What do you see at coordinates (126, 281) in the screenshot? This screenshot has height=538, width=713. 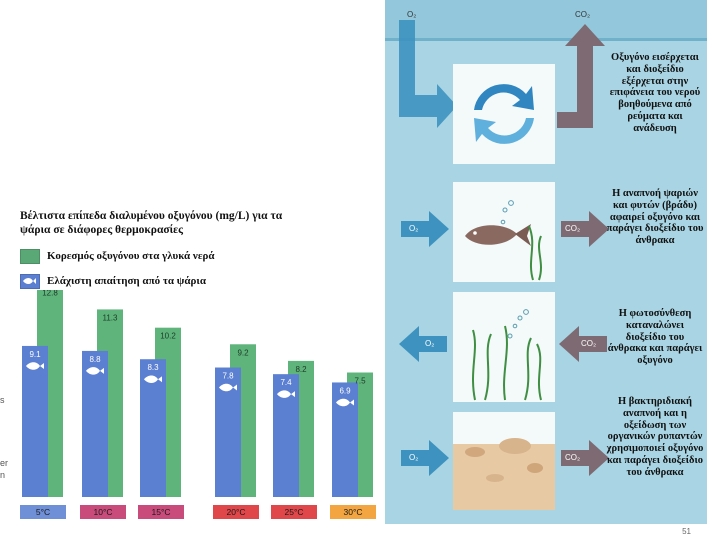 I see `legend-label-minimum: Ελάχιστη απαίτηση από τα ψάρια` at bounding box center [126, 281].